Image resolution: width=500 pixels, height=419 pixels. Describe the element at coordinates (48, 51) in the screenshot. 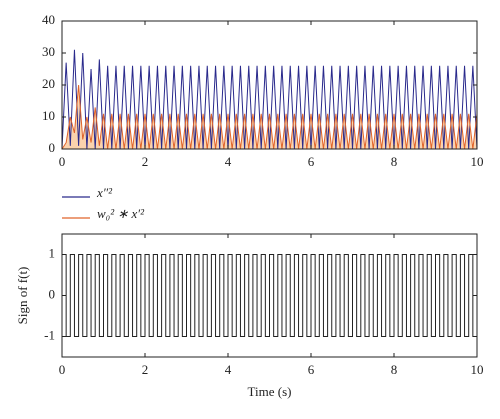

I see `y-tick-label: 30` at that location.